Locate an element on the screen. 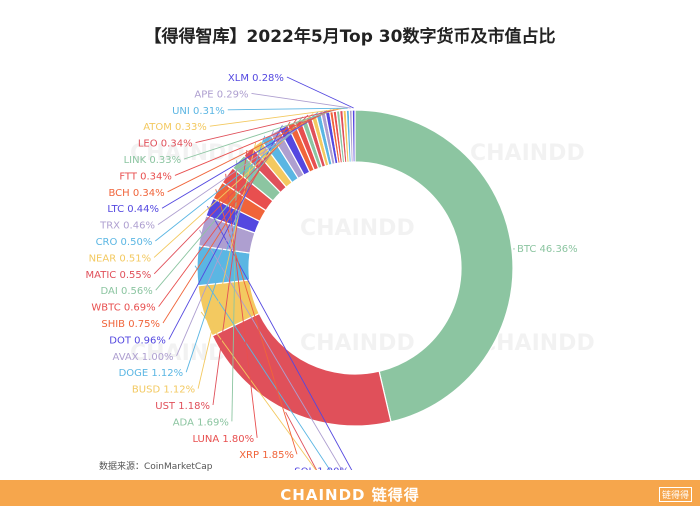 The image size is (700, 522). leader-cro is located at coordinates (237, 176).